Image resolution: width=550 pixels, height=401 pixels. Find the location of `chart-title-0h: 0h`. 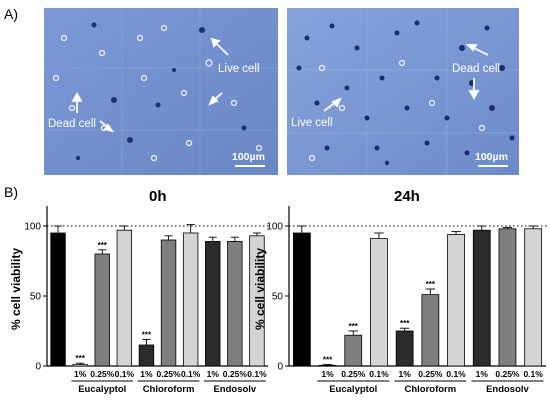

chart-title-0h: 0h is located at coordinates (158, 196).